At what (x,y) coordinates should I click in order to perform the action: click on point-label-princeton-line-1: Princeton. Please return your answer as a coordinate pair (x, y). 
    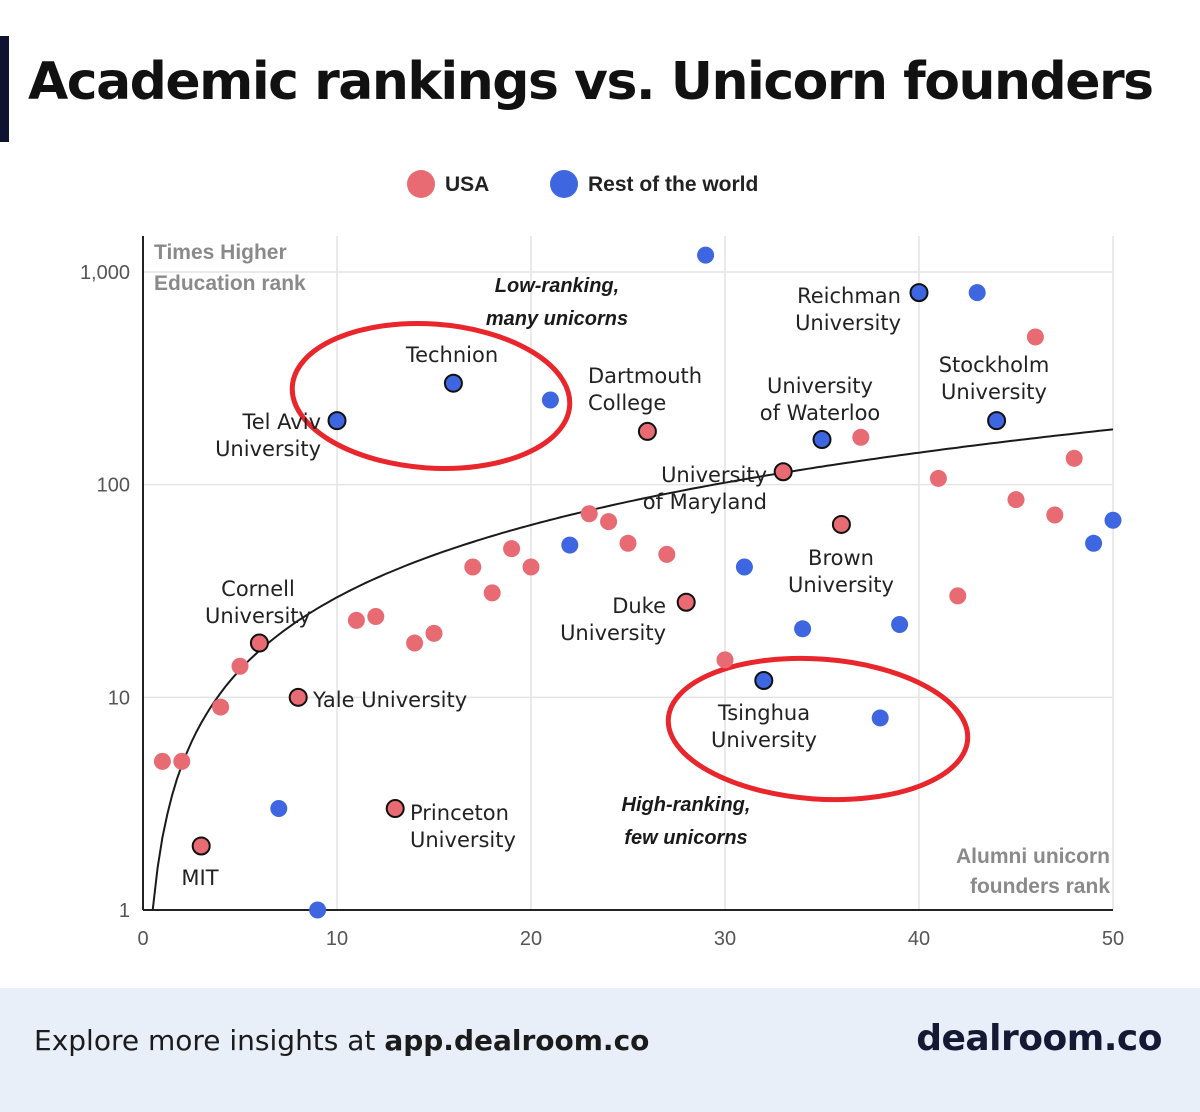
    Looking at the image, I should click on (459, 813).